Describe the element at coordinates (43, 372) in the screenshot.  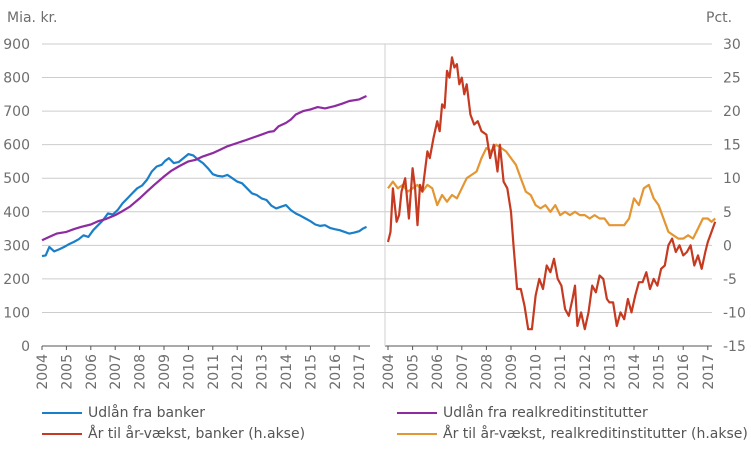
I see `left-x-tick-label: 2004` at that location.